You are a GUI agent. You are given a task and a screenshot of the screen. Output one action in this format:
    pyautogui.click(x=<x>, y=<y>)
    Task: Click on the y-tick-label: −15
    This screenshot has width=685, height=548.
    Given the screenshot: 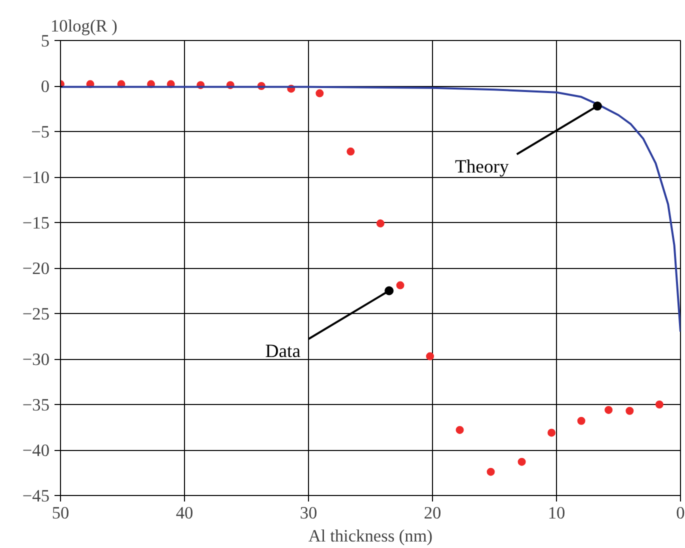 What is the action you would take?
    pyautogui.click(x=36, y=223)
    